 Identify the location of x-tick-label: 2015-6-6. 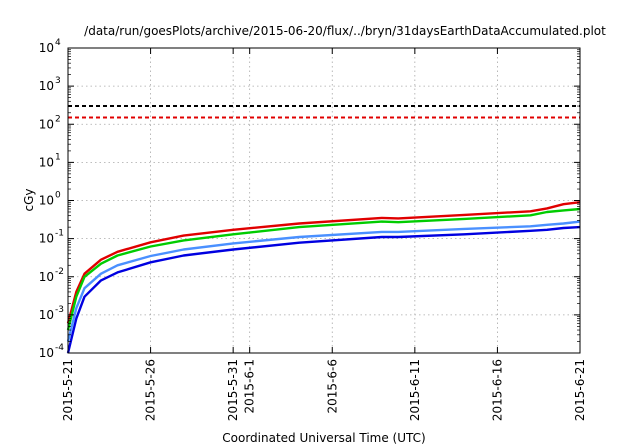
(332, 386).